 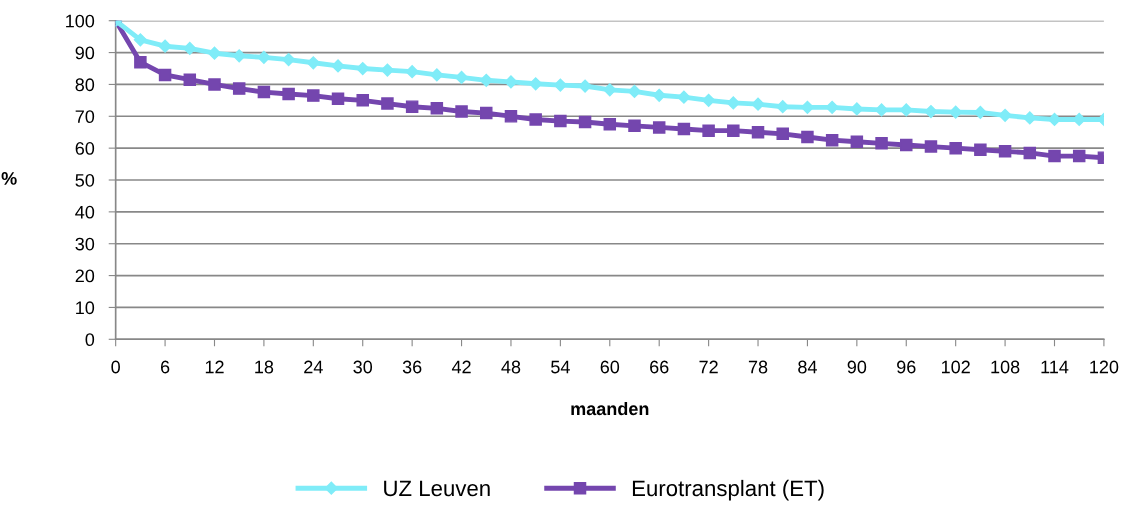 I want to click on x-tick-label: 6, so click(x=165, y=367).